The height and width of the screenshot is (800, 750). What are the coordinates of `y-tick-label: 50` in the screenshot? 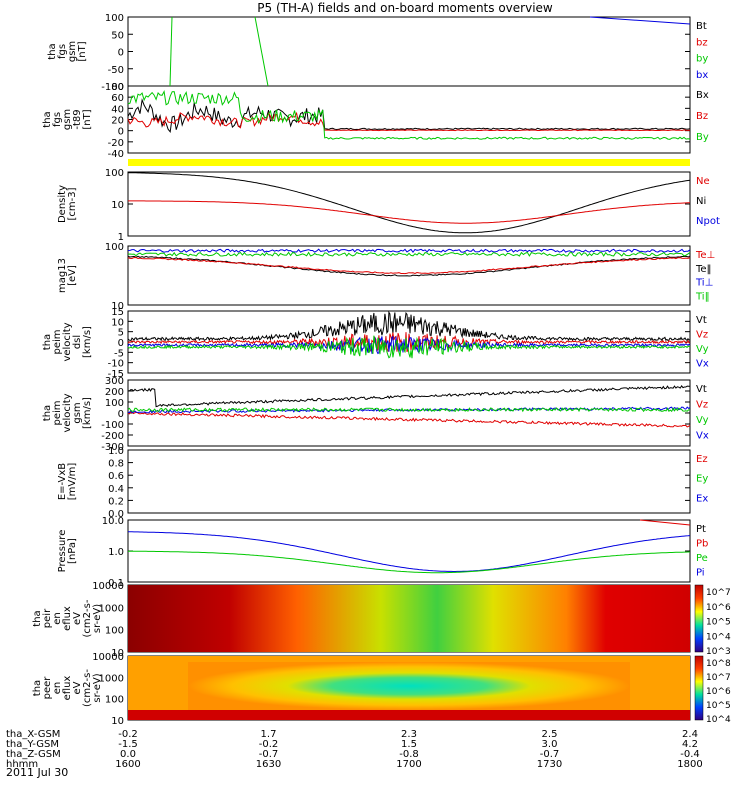 It's located at (117, 35).